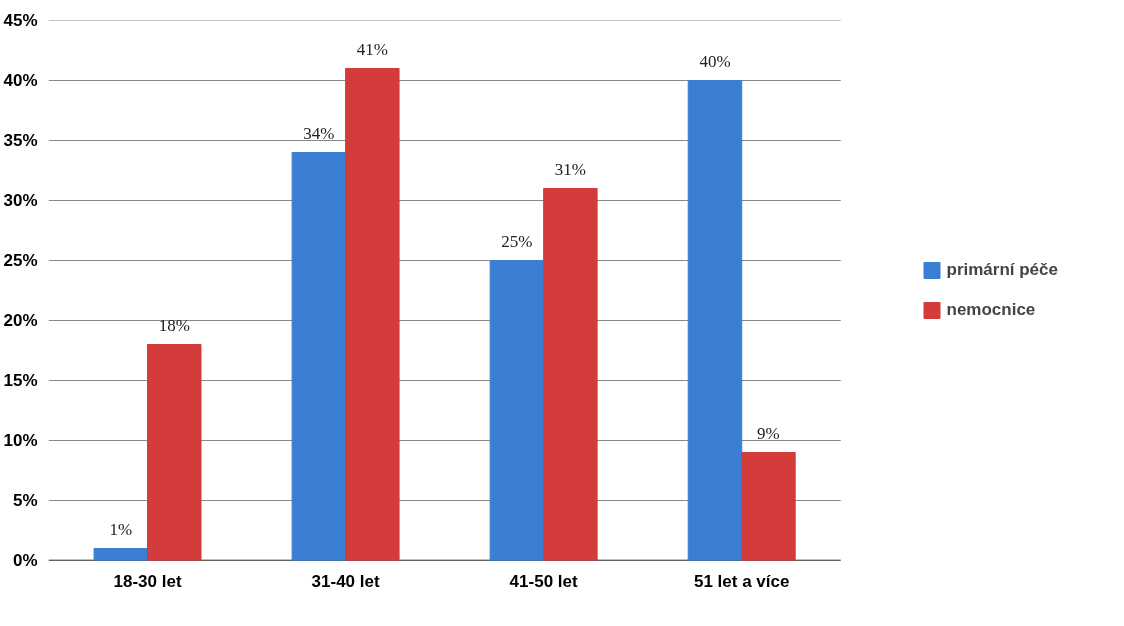 Image resolution: width=1124 pixels, height=626 pixels. Describe the element at coordinates (20, 20) in the screenshot. I see `y-tick-label: 45%` at that location.